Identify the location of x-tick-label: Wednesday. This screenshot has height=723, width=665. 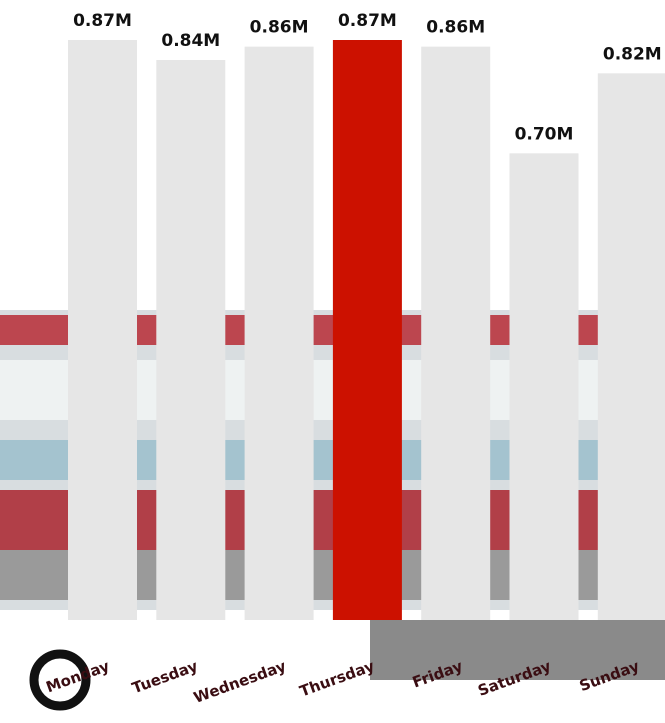
(239, 682).